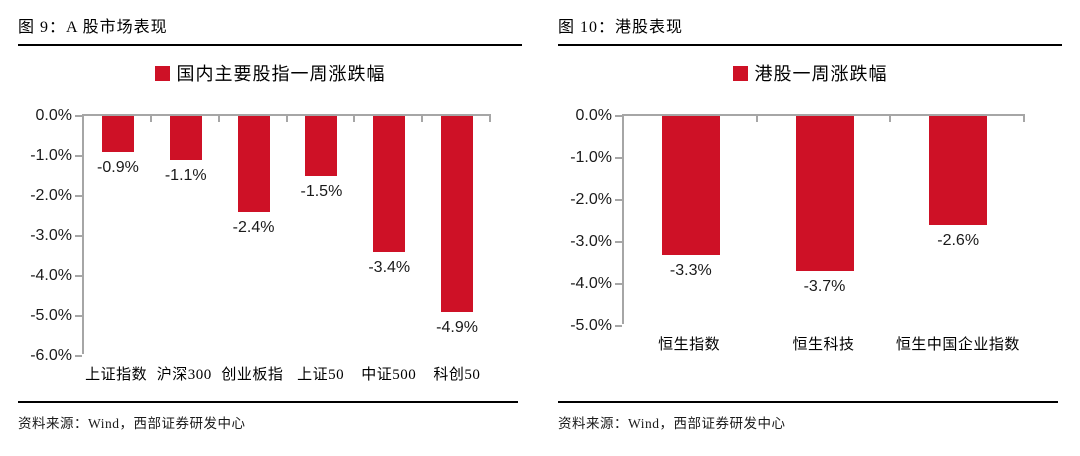 This screenshot has width=1080, height=456. I want to click on x-category-label: 创业板指, so click(252, 375).